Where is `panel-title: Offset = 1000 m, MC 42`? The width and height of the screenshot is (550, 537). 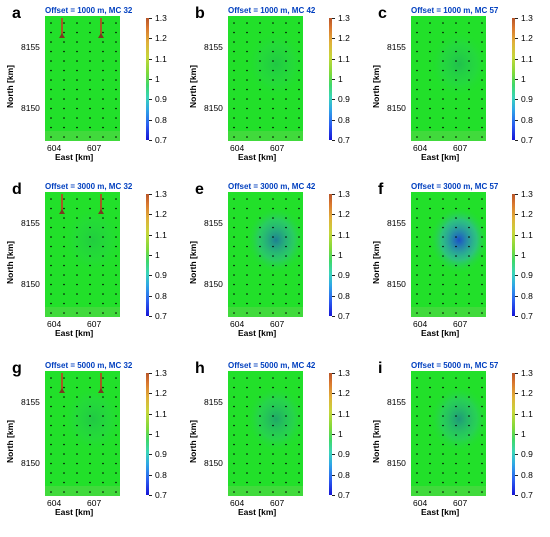
panel-title: Offset = 1000 m, MC 42 is located at coordinates (272, 10).